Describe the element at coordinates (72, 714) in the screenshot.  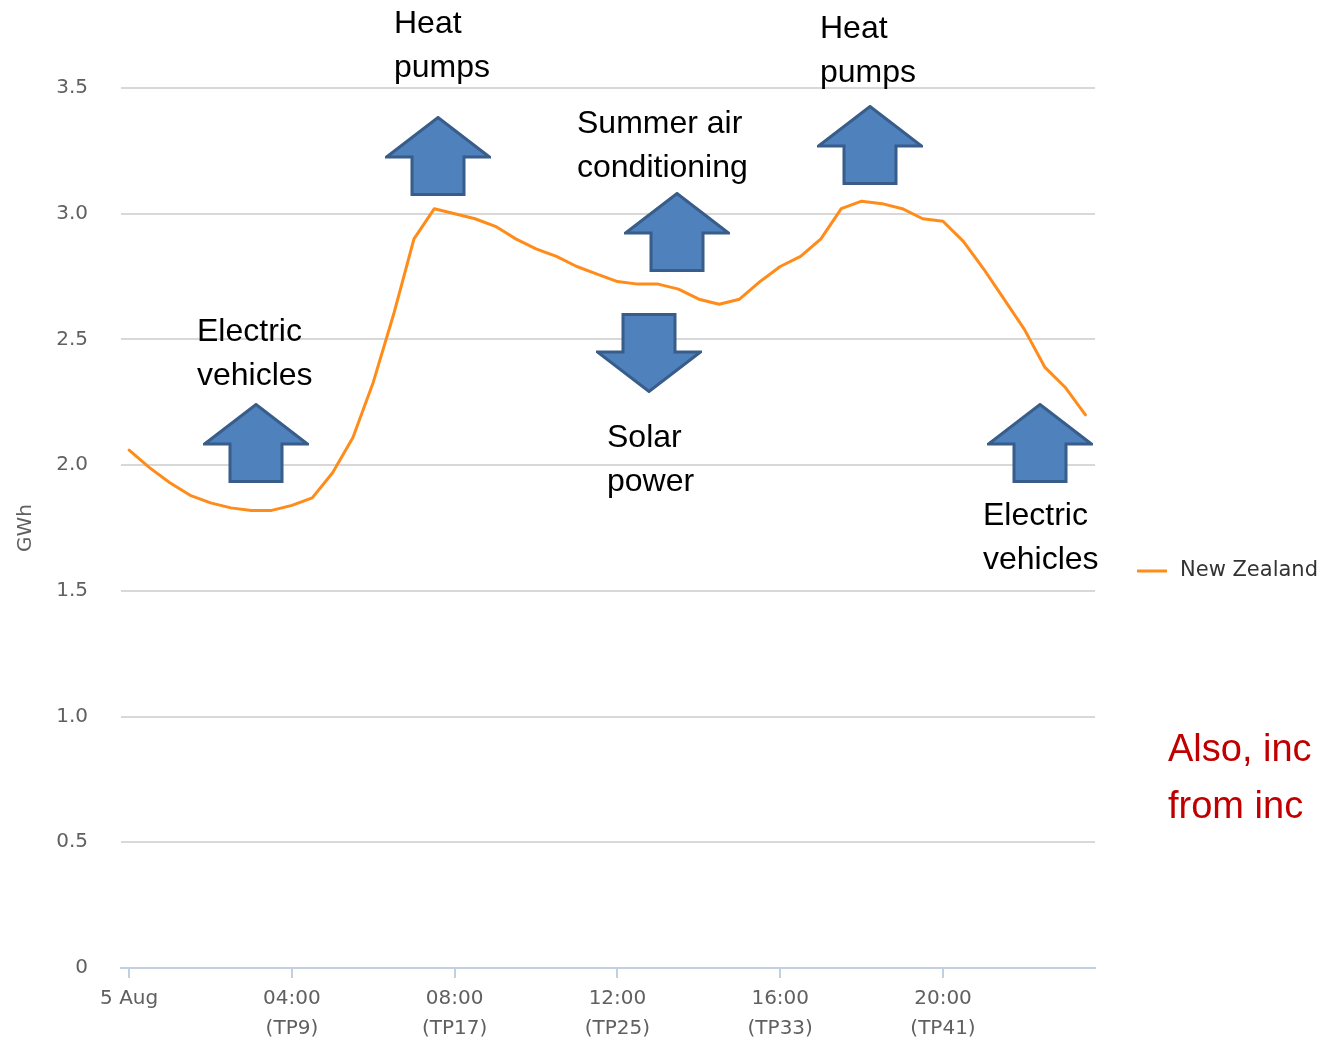
I see `y-tick-label: 1.0` at that location.